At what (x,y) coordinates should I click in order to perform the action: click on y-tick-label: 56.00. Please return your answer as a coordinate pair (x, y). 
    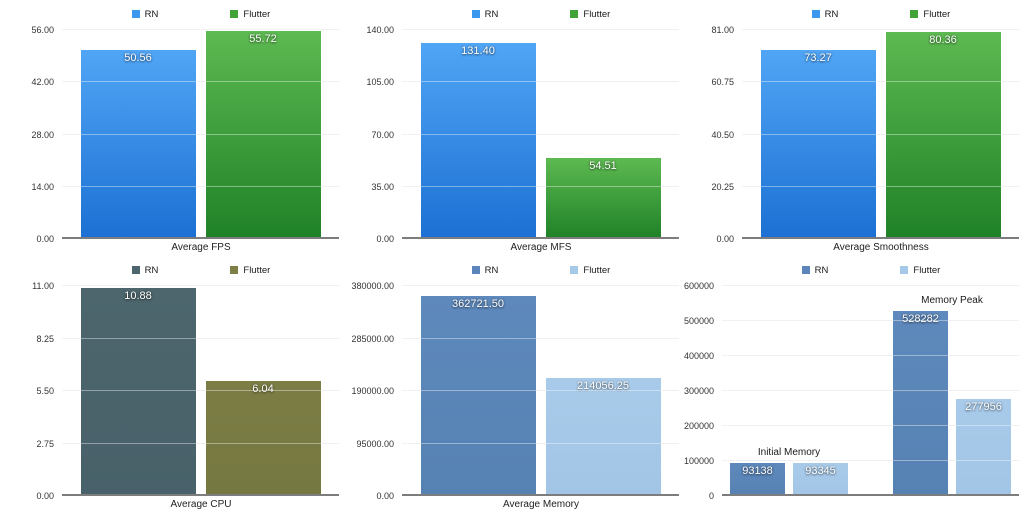
    Looking at the image, I should click on (42, 30).